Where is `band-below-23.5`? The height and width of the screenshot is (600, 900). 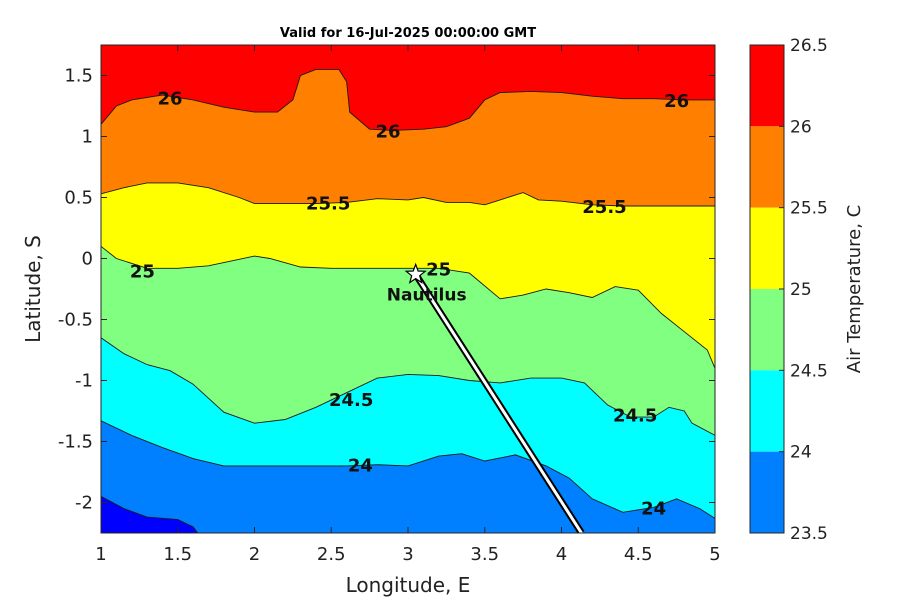
band-below-23.5 is located at coordinates (149, 514).